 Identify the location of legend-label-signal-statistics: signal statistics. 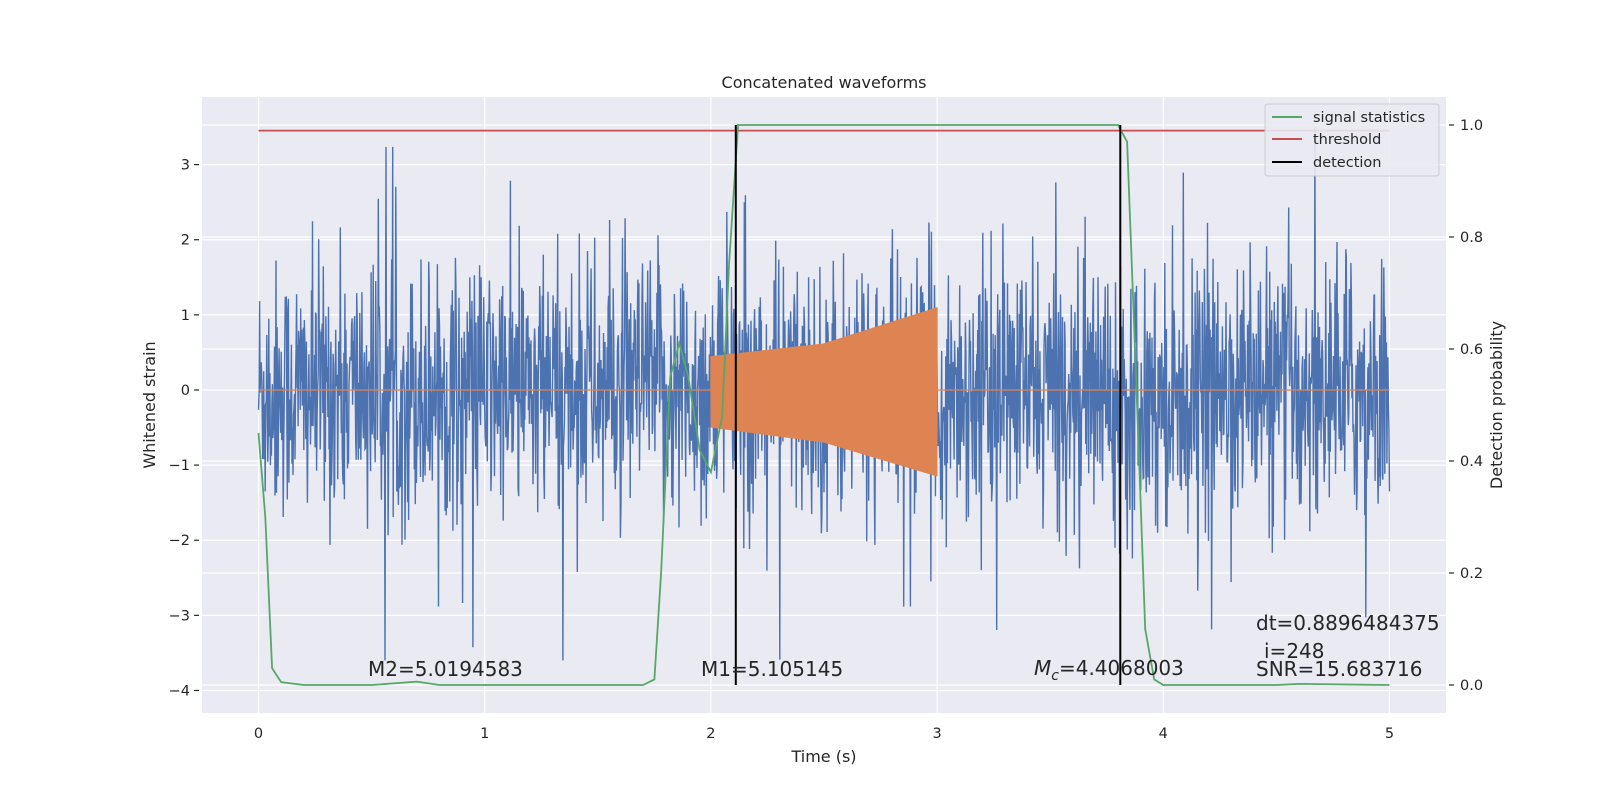
(1369, 118).